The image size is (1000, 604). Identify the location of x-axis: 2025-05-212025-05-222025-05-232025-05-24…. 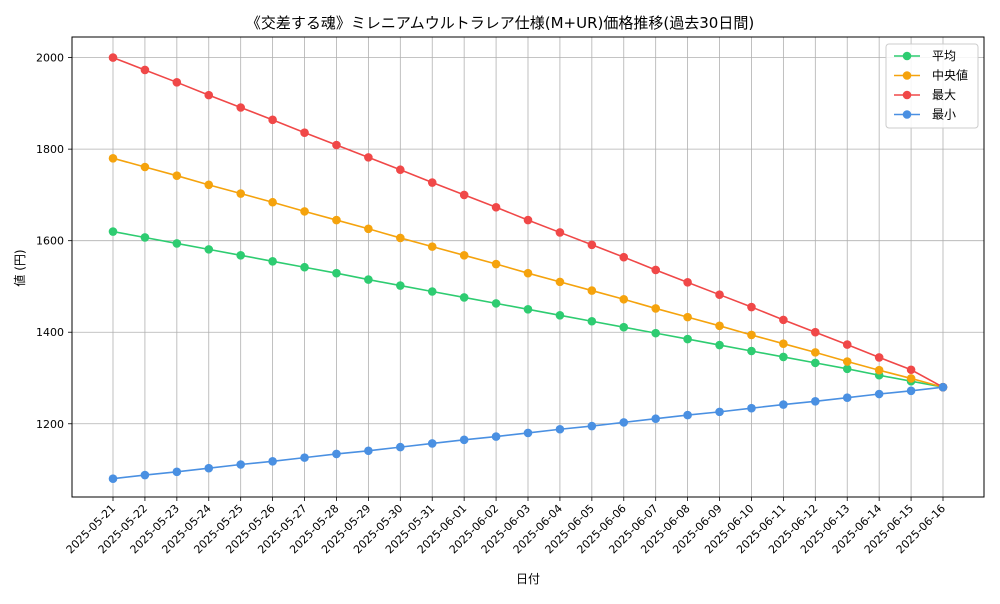
(506, 526).